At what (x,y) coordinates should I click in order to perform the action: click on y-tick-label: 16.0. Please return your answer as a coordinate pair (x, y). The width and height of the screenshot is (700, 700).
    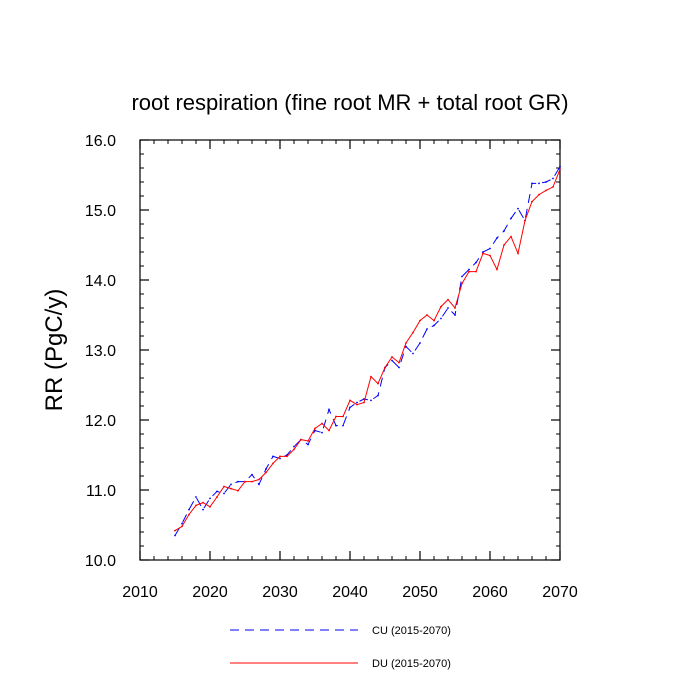
    Looking at the image, I should click on (100, 141).